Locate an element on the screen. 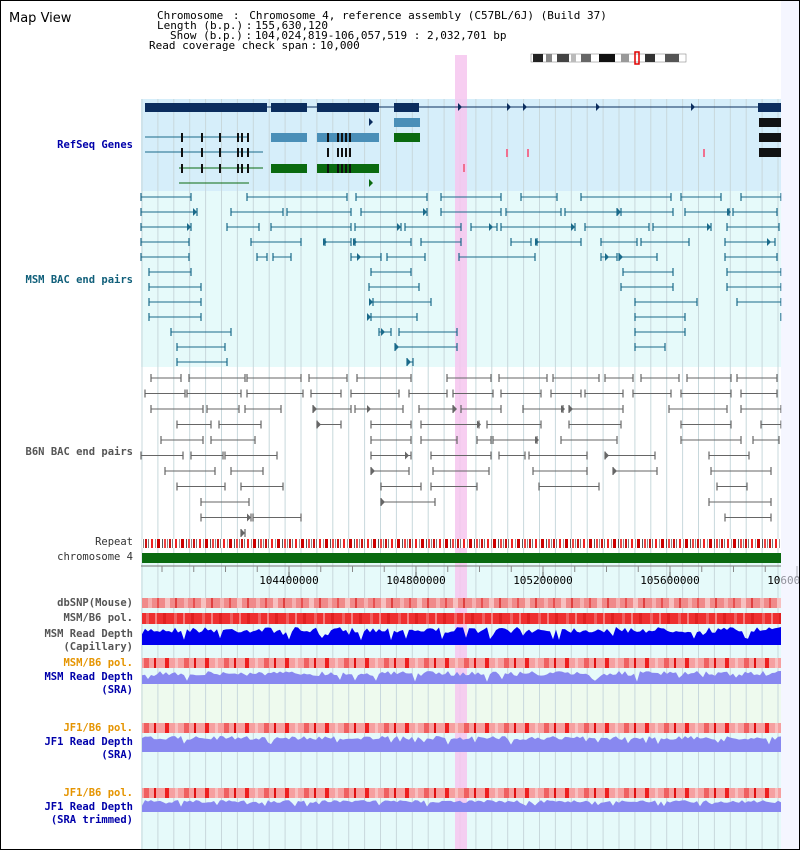  chromosome-ideogram is located at coordinates (608, 58).